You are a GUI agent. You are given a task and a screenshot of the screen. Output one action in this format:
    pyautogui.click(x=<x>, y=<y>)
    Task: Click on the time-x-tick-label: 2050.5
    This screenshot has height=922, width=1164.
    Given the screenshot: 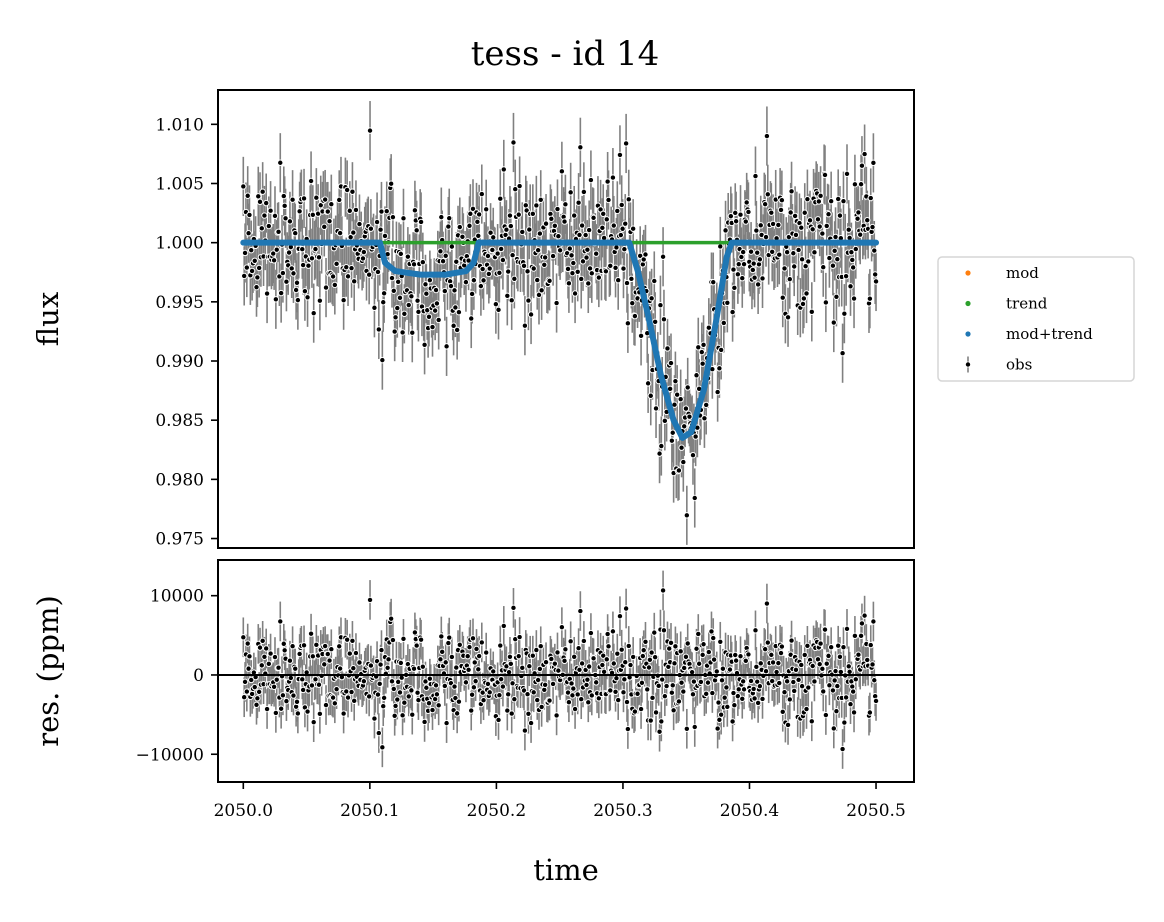 What is the action you would take?
    pyautogui.click(x=875, y=811)
    